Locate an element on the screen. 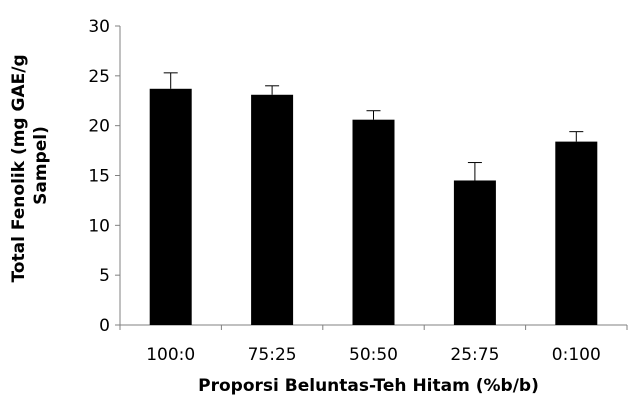 The width and height of the screenshot is (629, 396). y-tick-label: 30 is located at coordinates (99, 27).